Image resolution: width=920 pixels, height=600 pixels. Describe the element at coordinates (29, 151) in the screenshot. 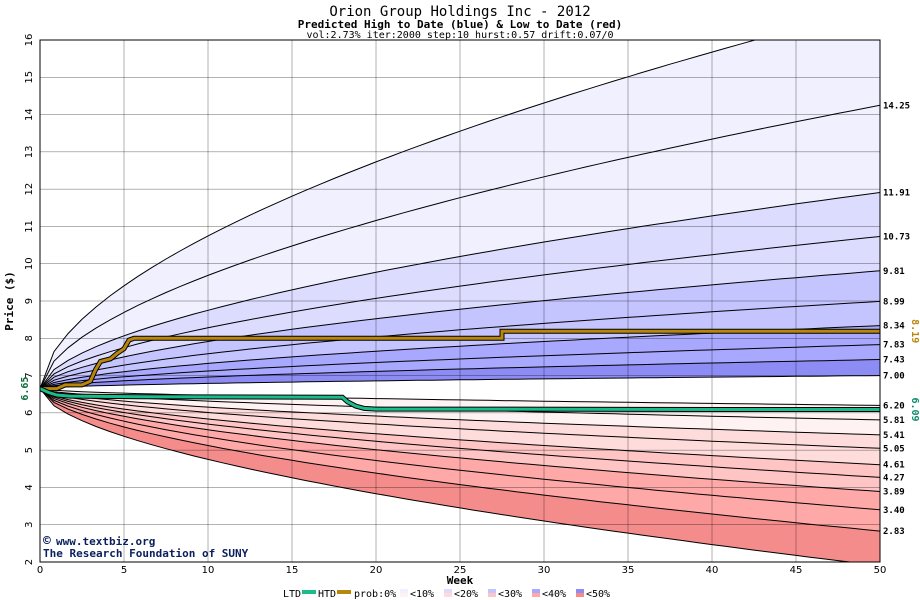

I see `y-tick-label: 13` at that location.